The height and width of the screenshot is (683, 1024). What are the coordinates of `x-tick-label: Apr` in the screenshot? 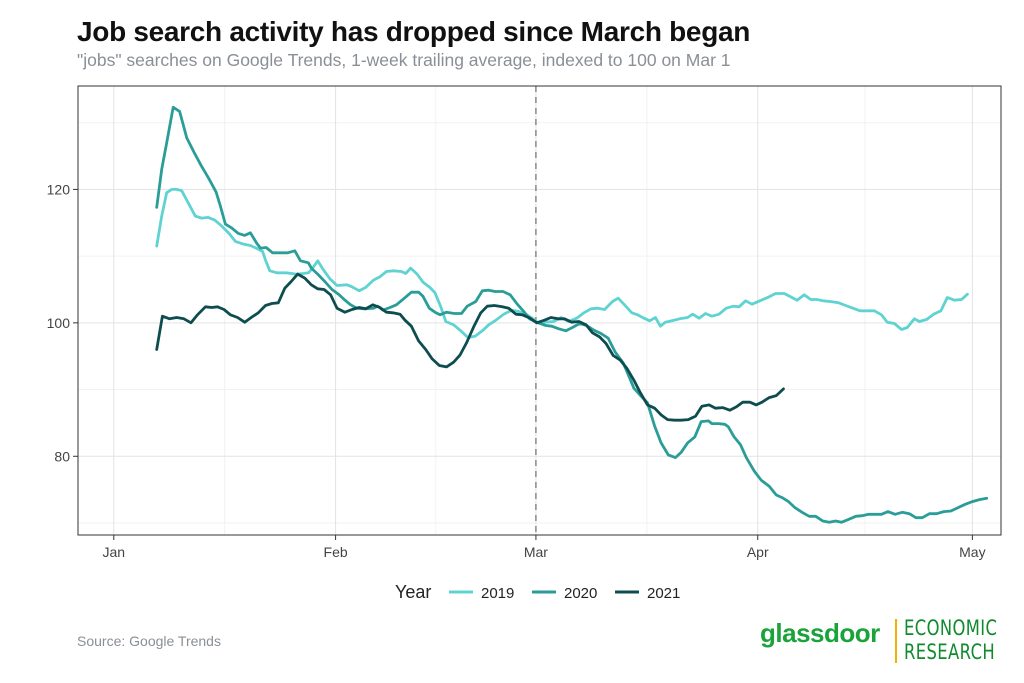 It's located at (758, 552).